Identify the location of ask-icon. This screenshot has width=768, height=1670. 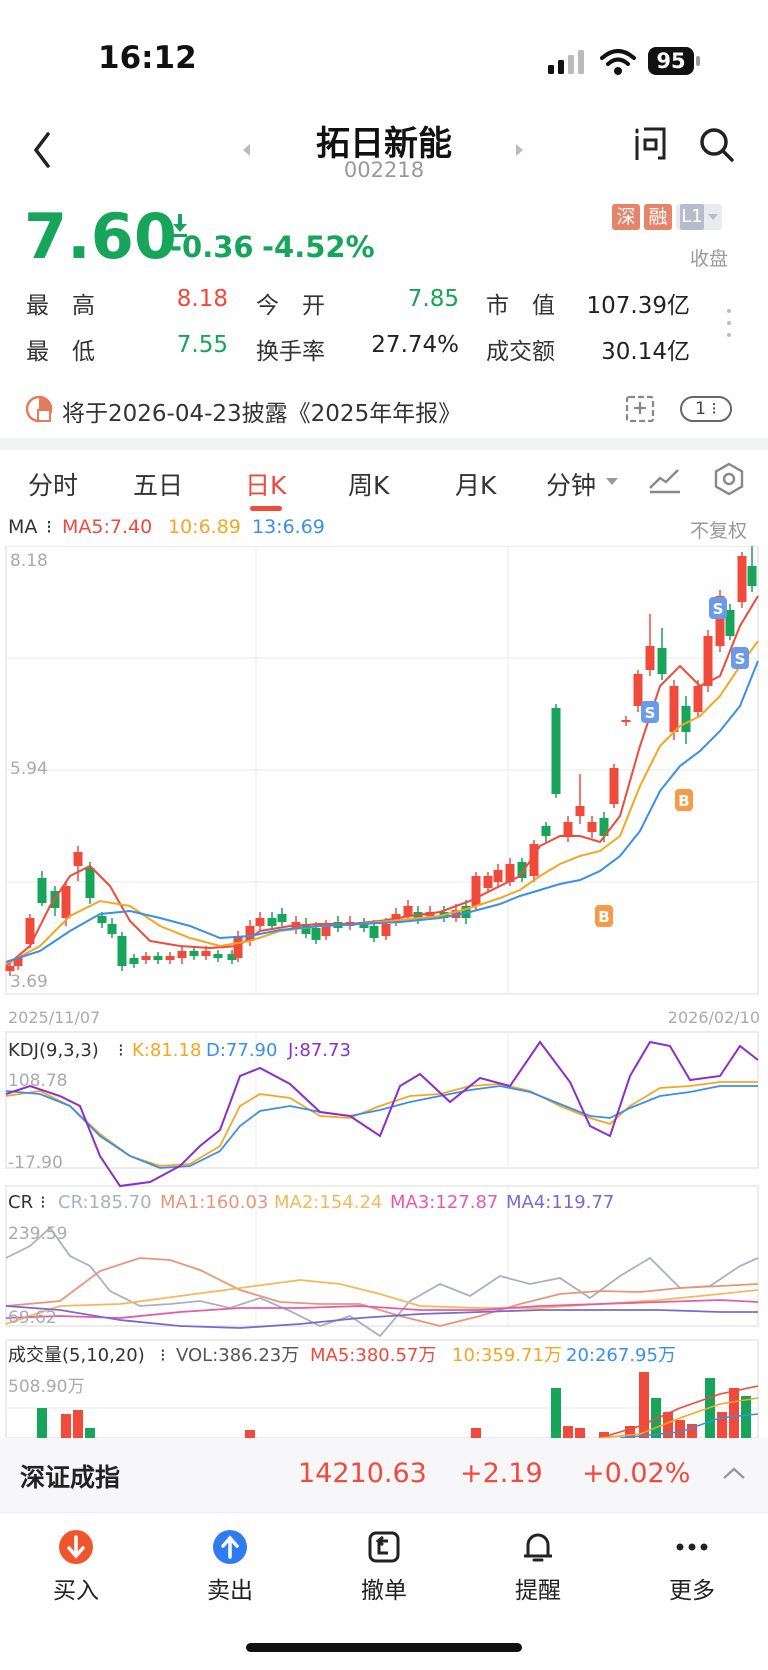
(652, 144).